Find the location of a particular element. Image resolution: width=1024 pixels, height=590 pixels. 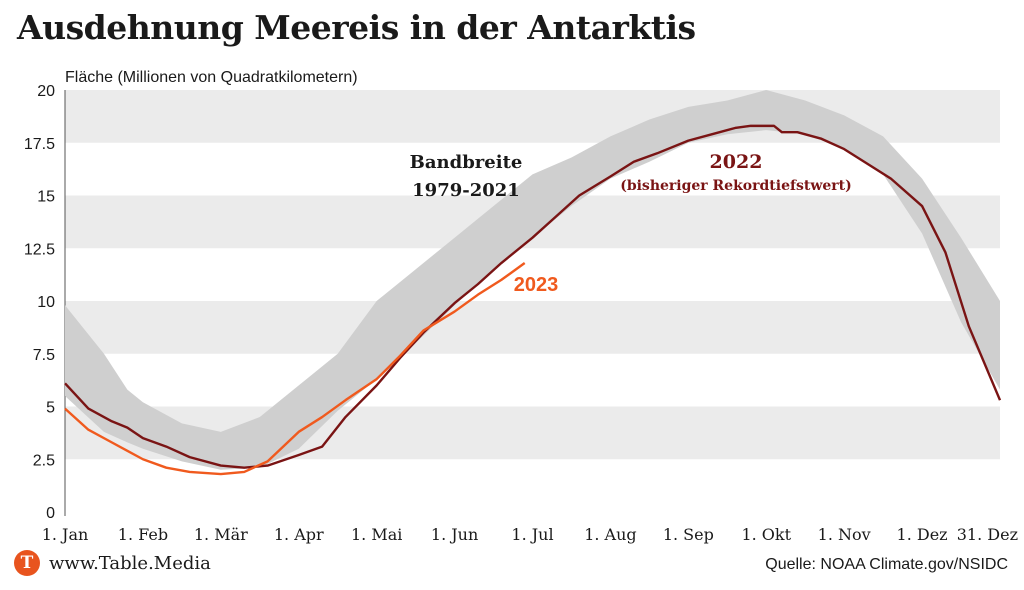

x-tick-label: 1. Jun is located at coordinates (454, 534).